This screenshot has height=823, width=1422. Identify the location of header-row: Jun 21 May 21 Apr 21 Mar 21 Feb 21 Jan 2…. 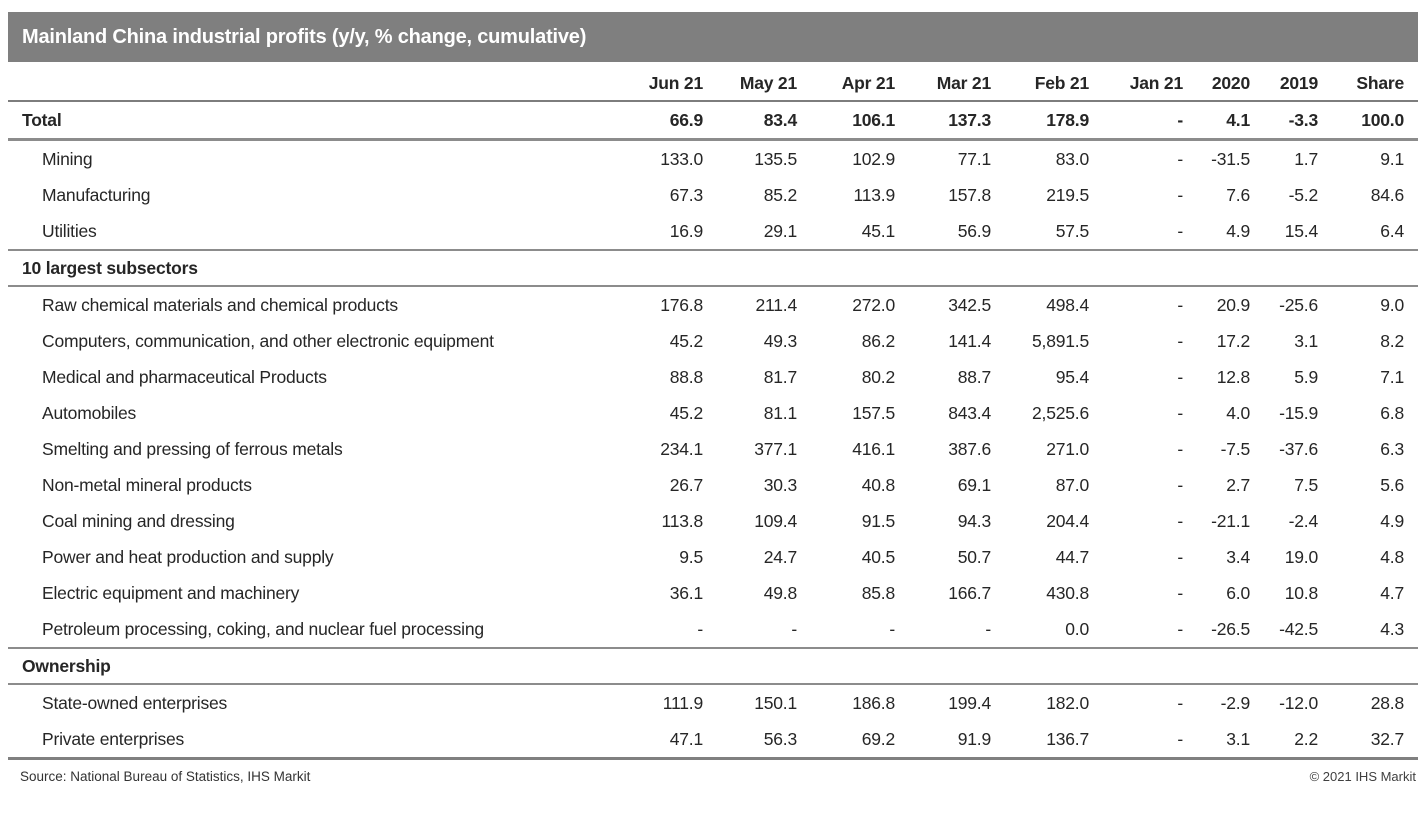
(713, 85).